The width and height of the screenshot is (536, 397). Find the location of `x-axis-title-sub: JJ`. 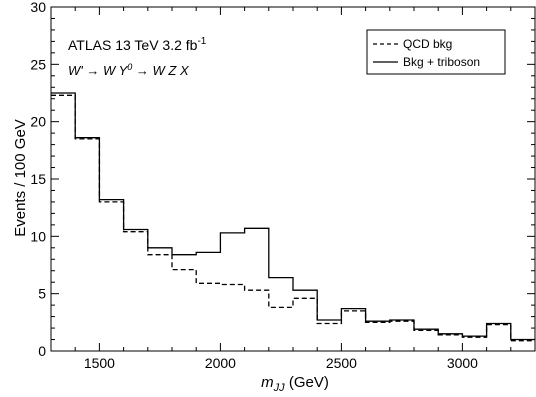

x-axis-title-sub: JJ is located at coordinates (279, 388).